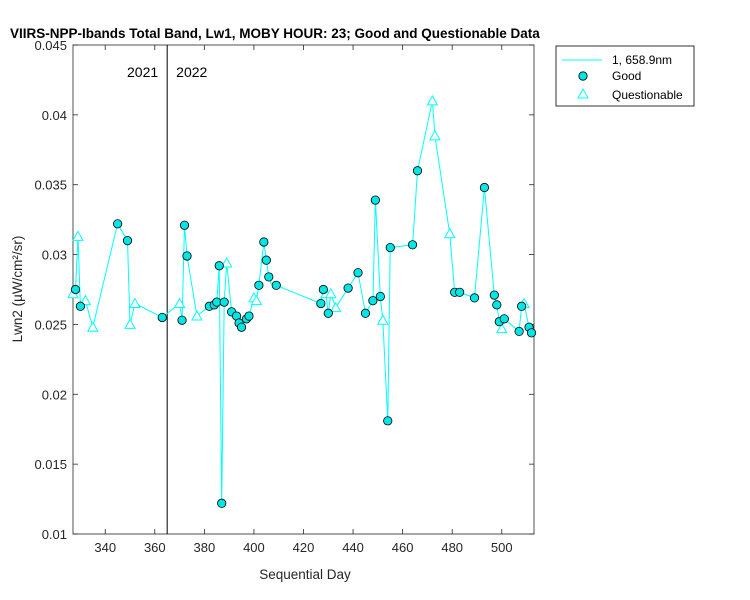 The height and width of the screenshot is (600, 750). I want to click on y-tick-label: 0.02, so click(54, 394).